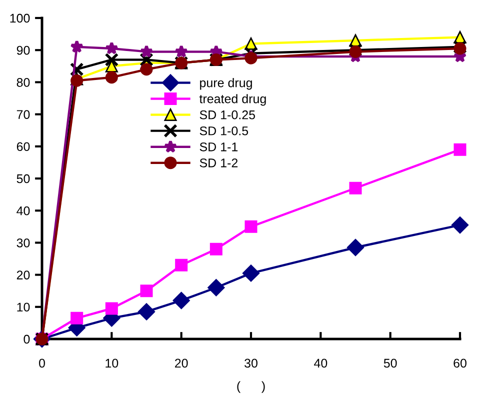  Describe the element at coordinates (390, 363) in the screenshot. I see `x-tick-label: 50` at that location.